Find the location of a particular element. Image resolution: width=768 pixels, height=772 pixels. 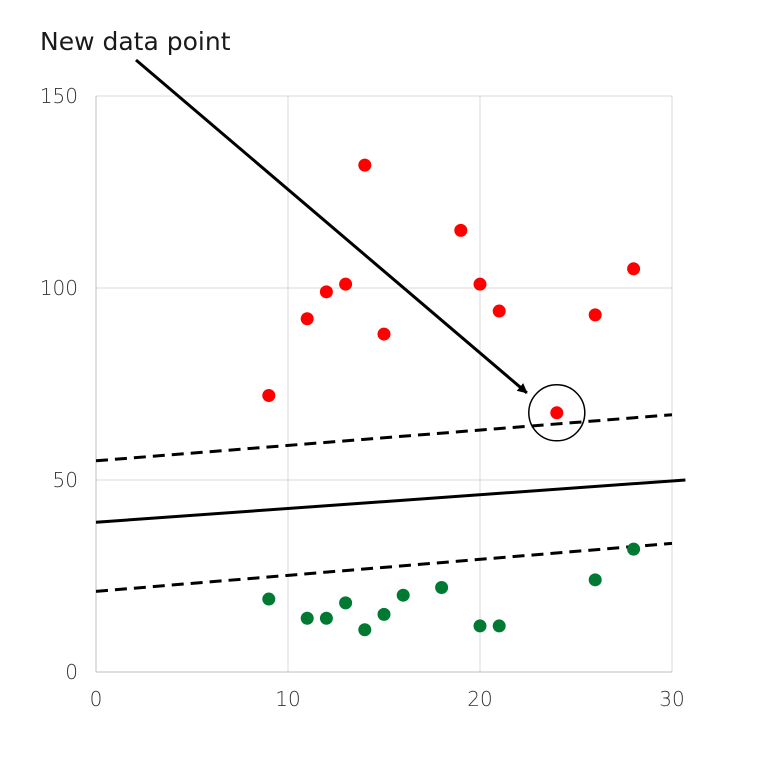

x-tick-label: 10 is located at coordinates (287, 699).